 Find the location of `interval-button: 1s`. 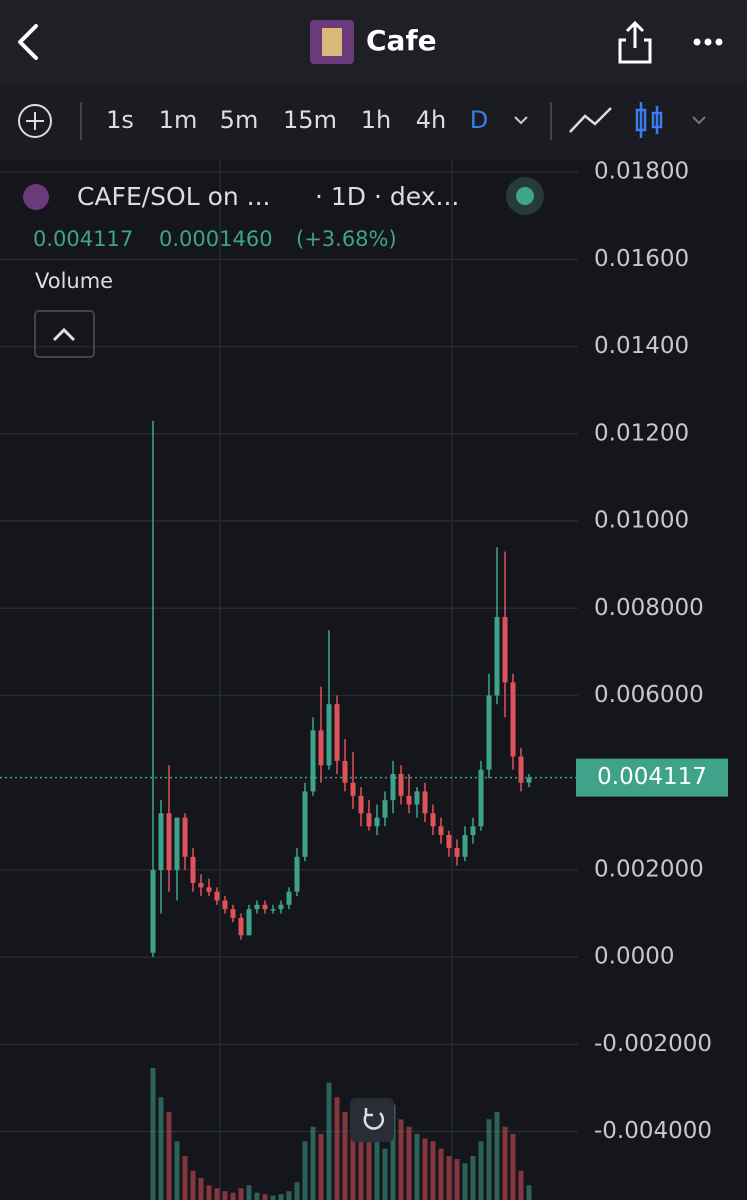

interval-button: 1s is located at coordinates (120, 120).